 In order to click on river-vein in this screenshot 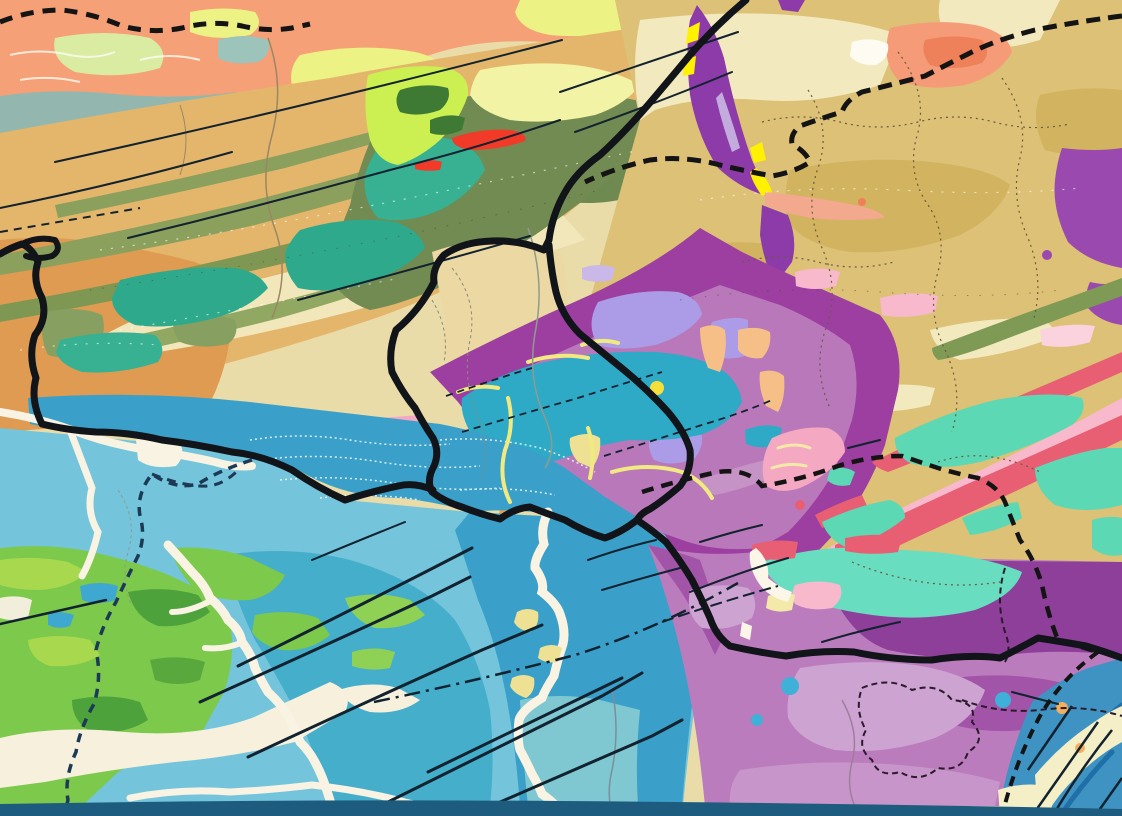, I will do `click(585, 421)`.